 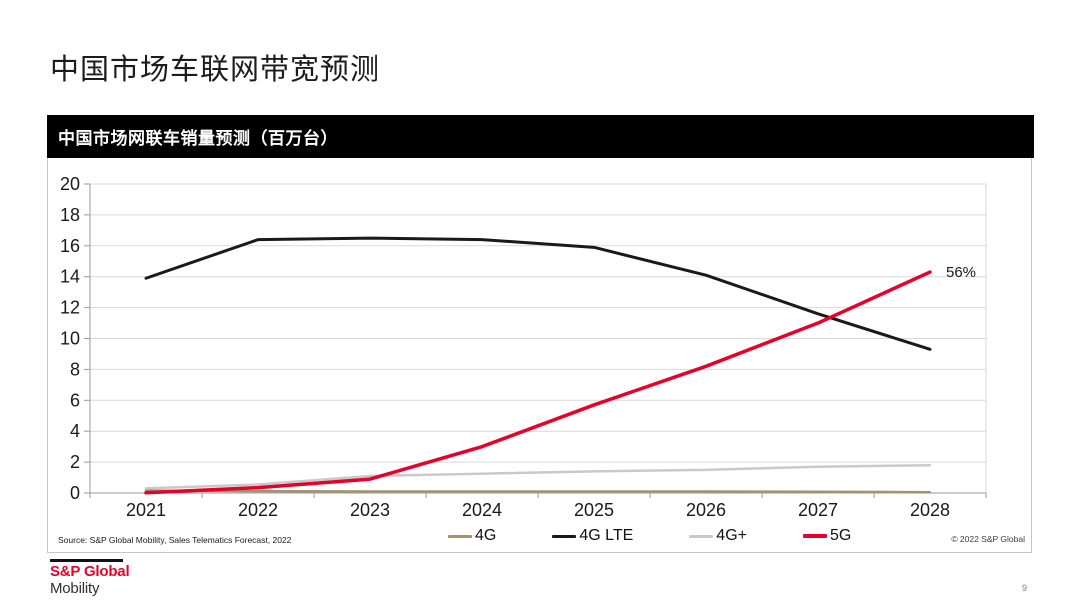 What do you see at coordinates (540, 136) in the screenshot?
I see `chart-header: 中国市场网联车销量预测（百万台）` at bounding box center [540, 136].